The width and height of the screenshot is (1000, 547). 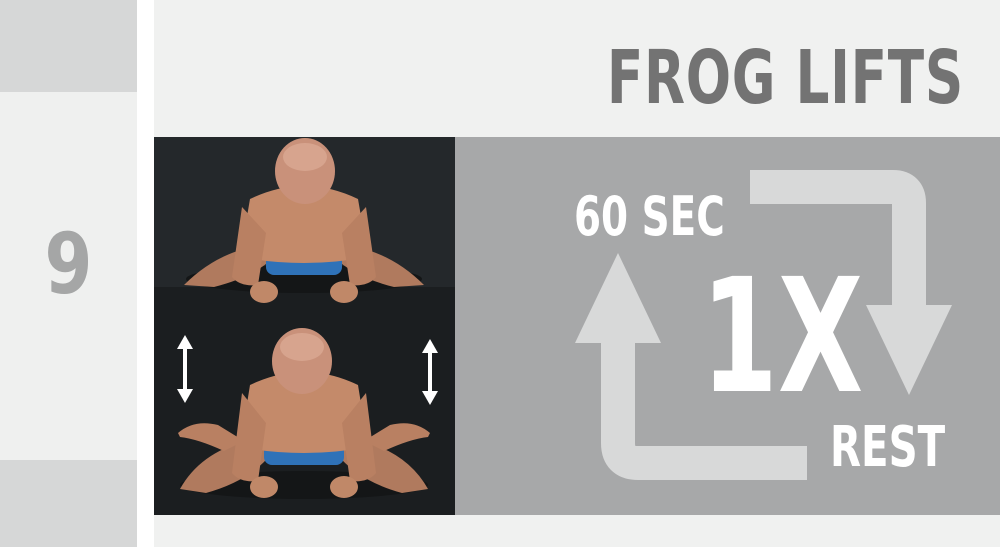 What do you see at coordinates (68, 264) in the screenshot?
I see `step-number: 9` at bounding box center [68, 264].